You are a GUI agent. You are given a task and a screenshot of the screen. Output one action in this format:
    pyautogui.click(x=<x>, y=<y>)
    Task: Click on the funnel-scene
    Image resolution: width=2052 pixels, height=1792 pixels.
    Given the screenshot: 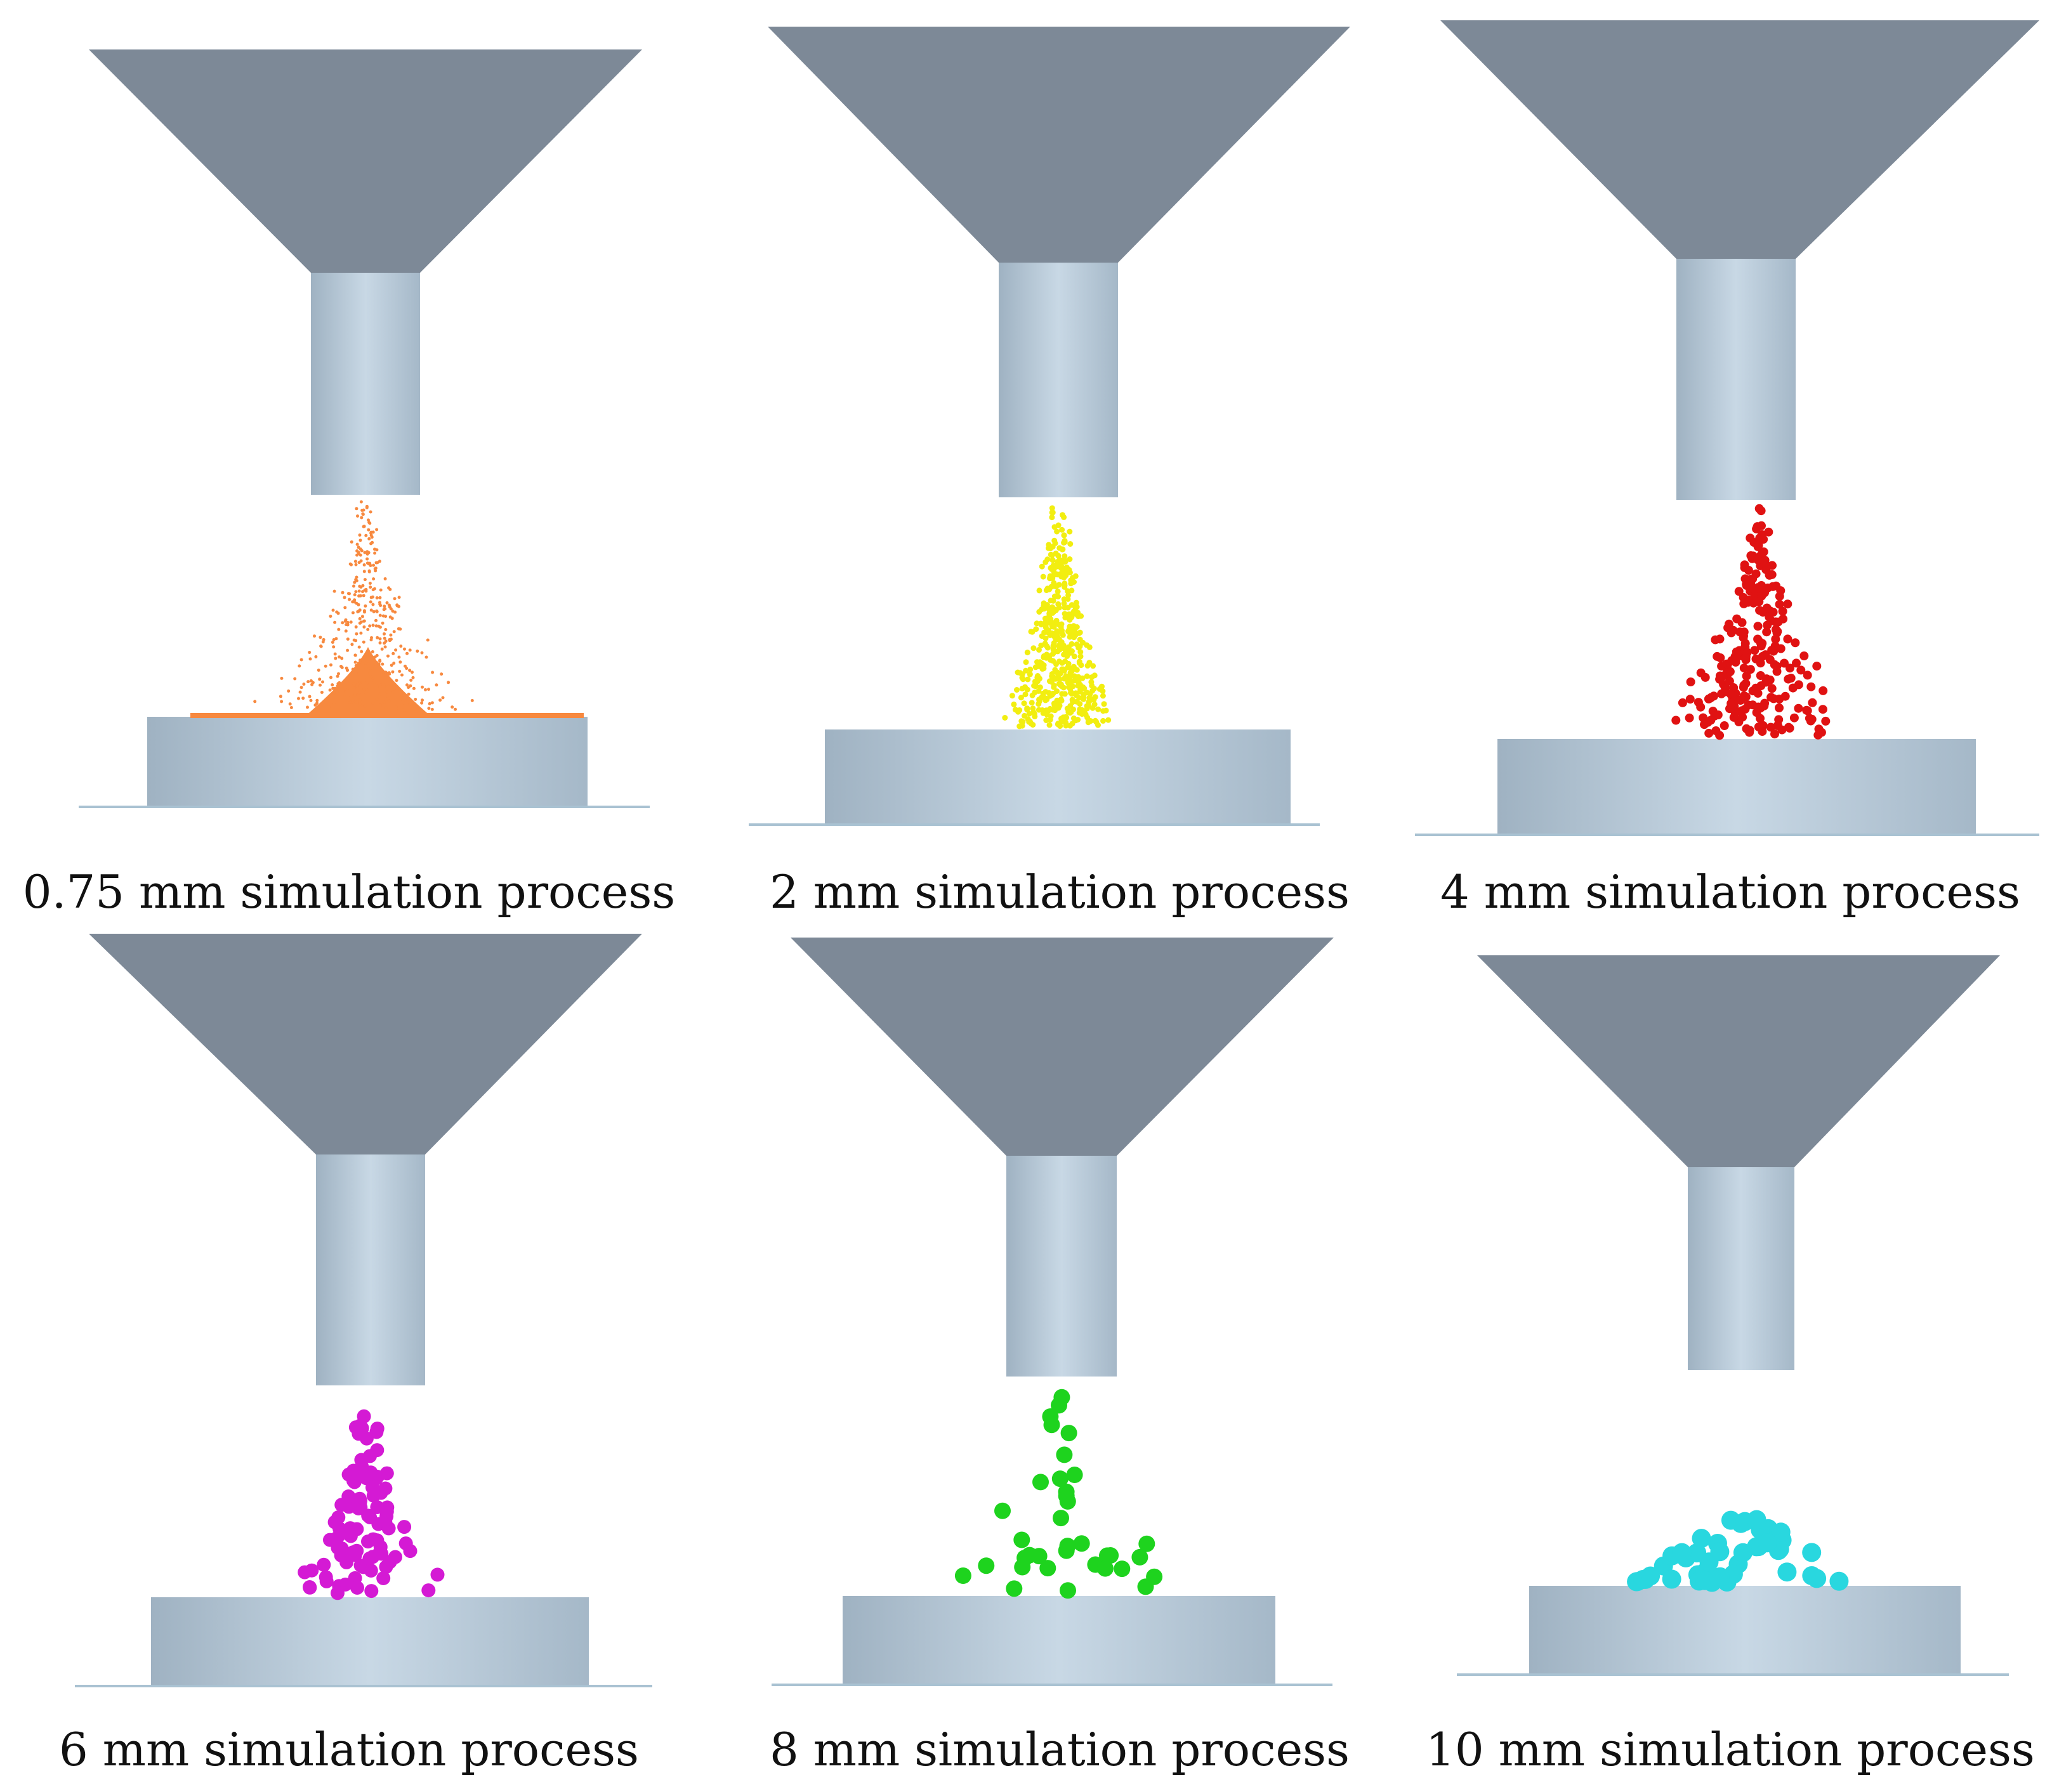 What is the action you would take?
    pyautogui.click(x=364, y=428)
    